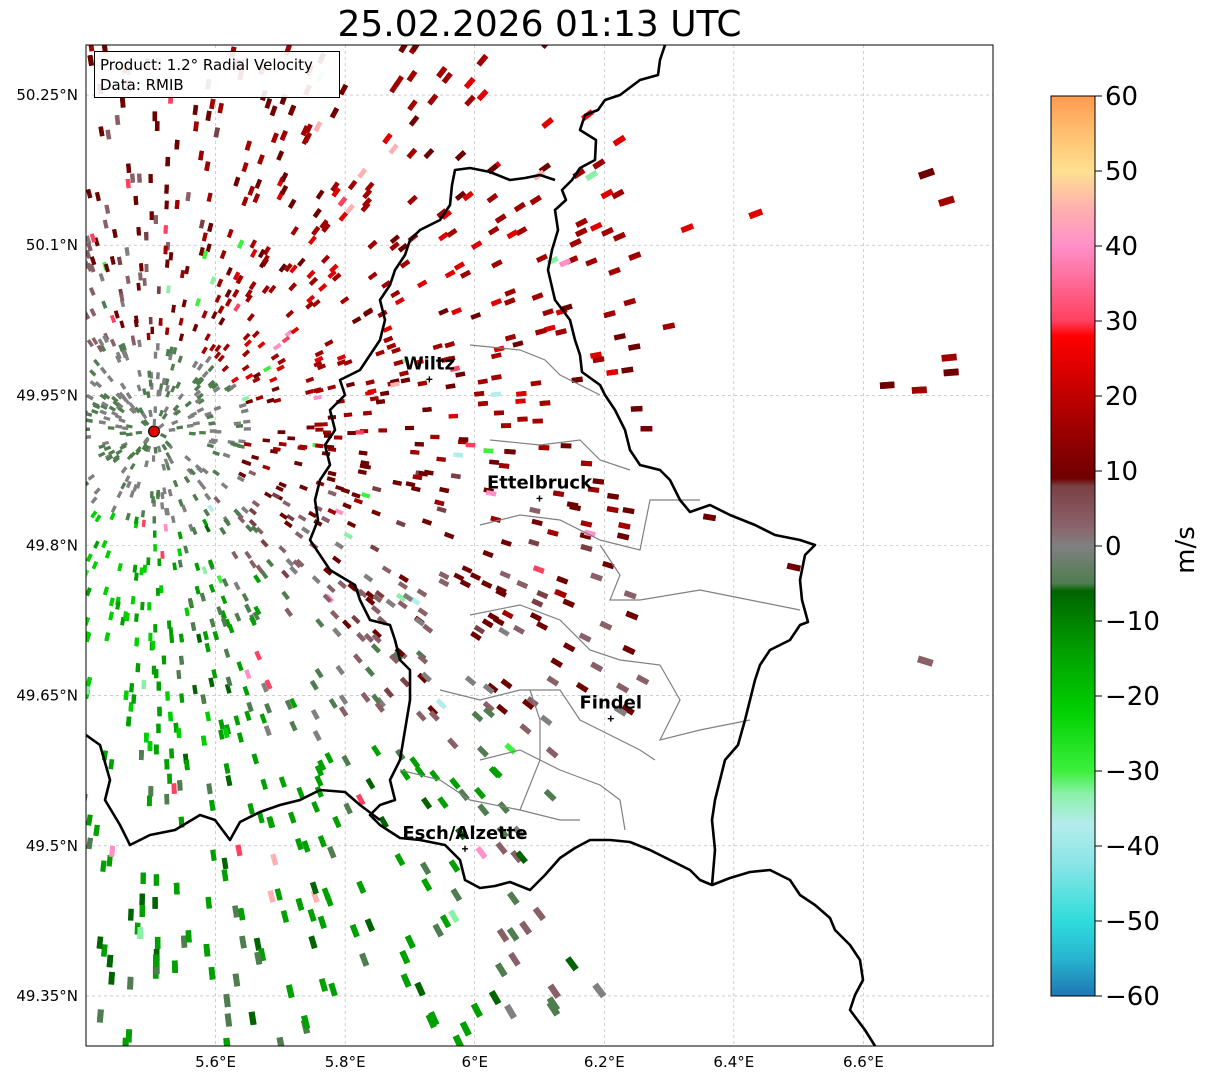 The width and height of the screenshot is (1207, 1081). What do you see at coordinates (1121, 397) in the screenshot?
I see `colorbar-tick-label: 20` at bounding box center [1121, 397].